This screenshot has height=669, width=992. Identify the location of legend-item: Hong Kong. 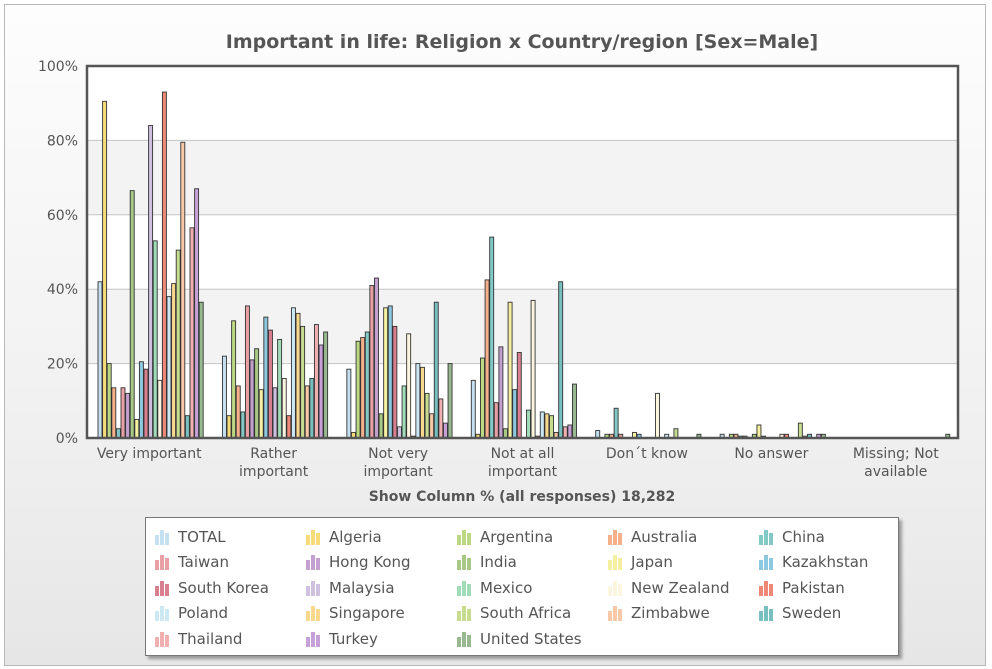
(358, 562).